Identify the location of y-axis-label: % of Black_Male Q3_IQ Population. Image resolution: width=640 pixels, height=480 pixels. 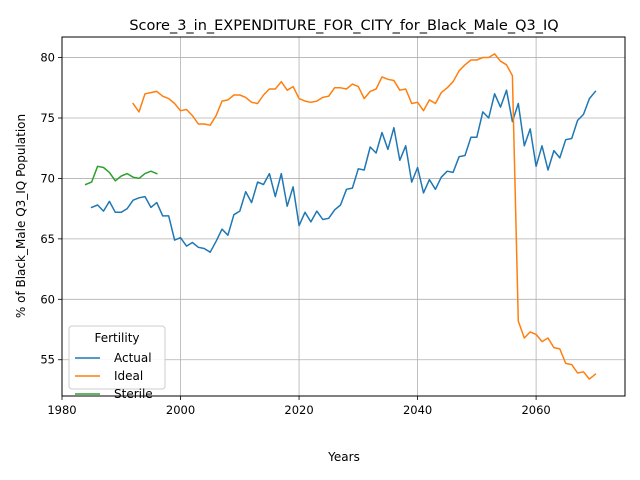
(21, 216).